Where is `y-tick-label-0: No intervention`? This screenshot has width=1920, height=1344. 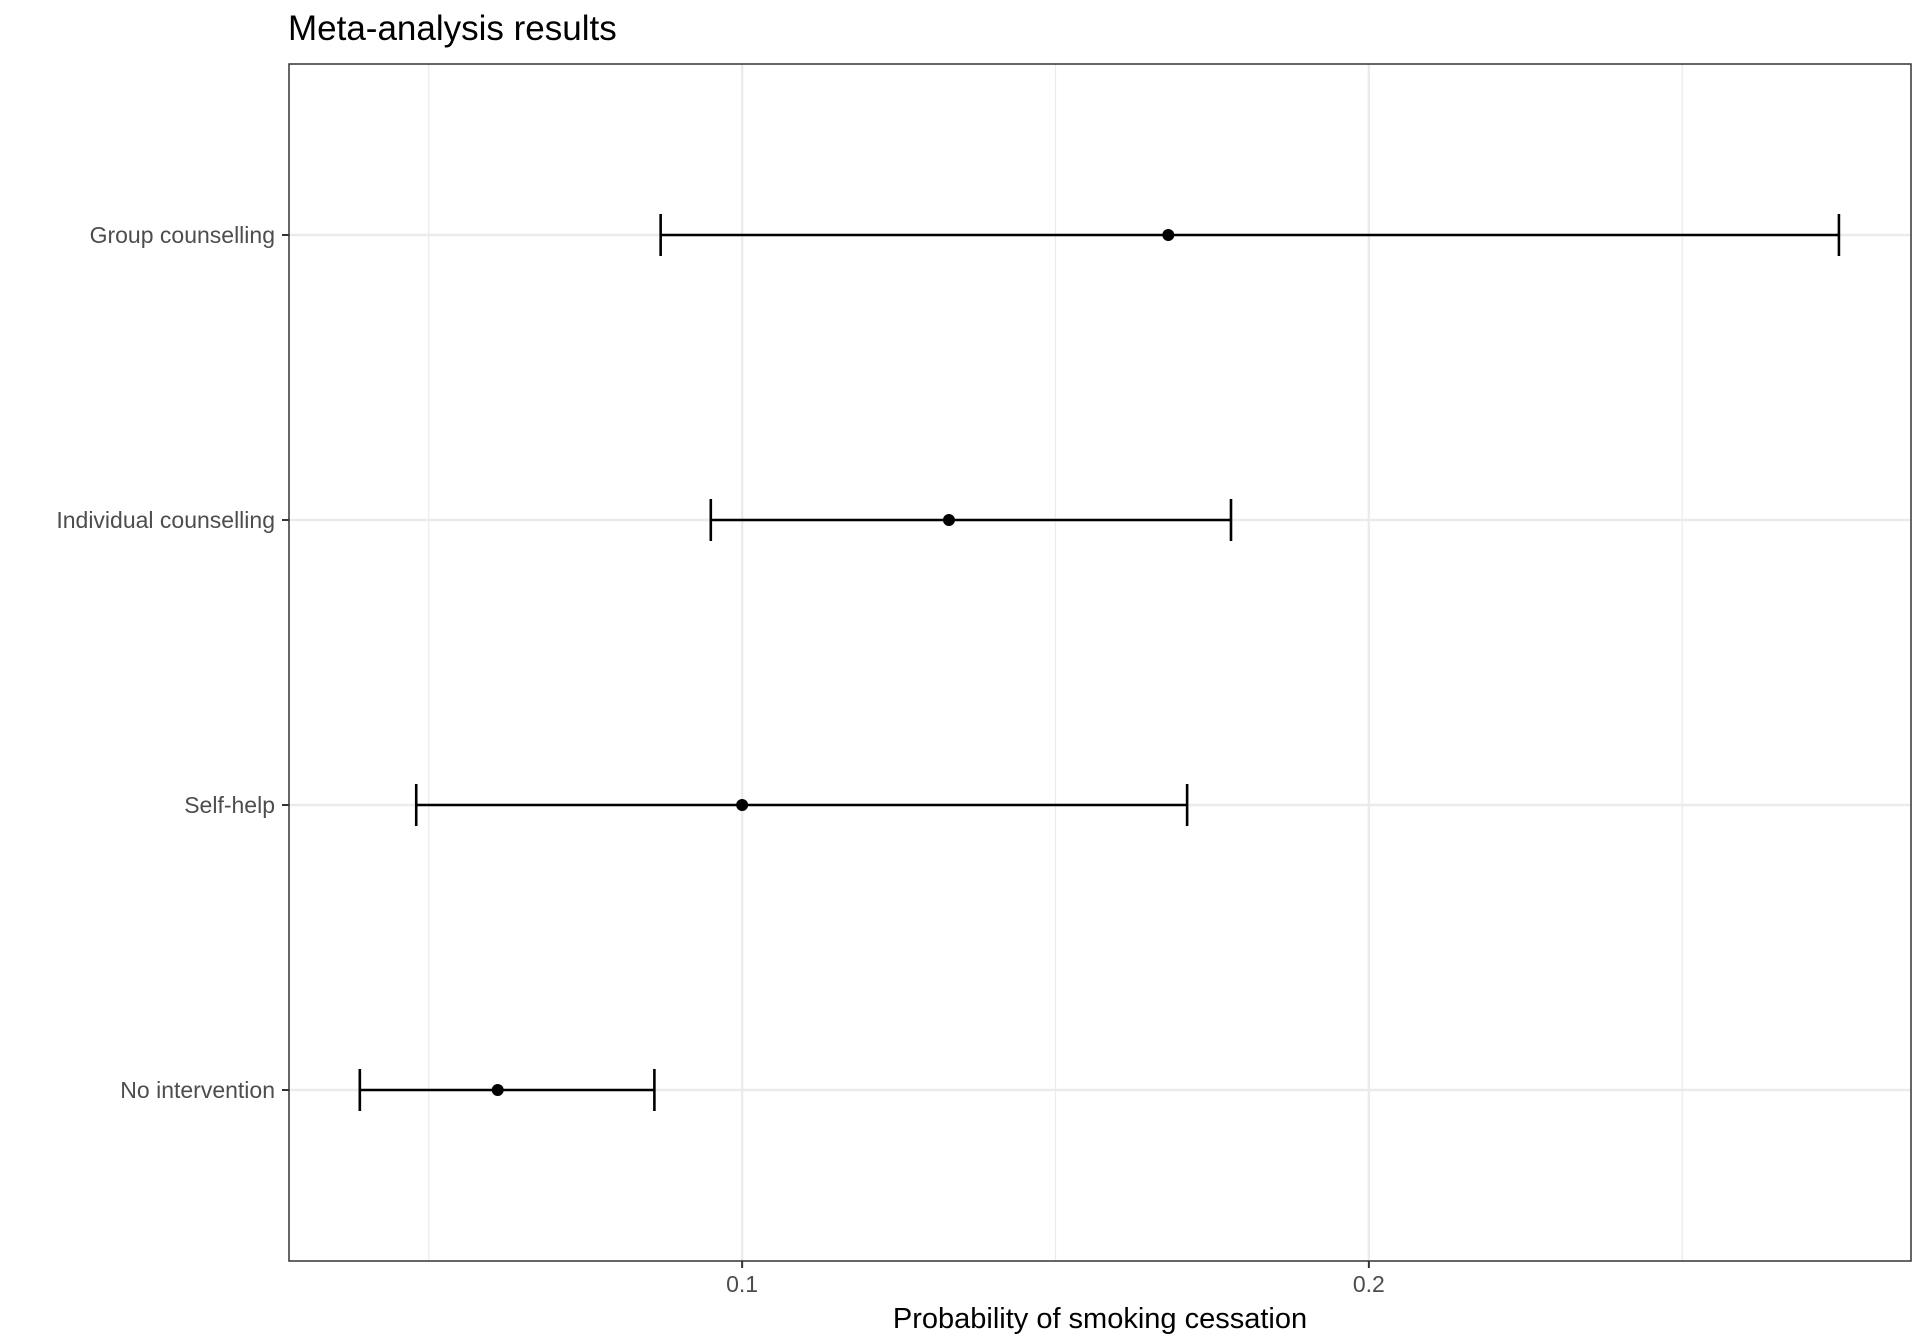 y-tick-label-0: No intervention is located at coordinates (197, 1090).